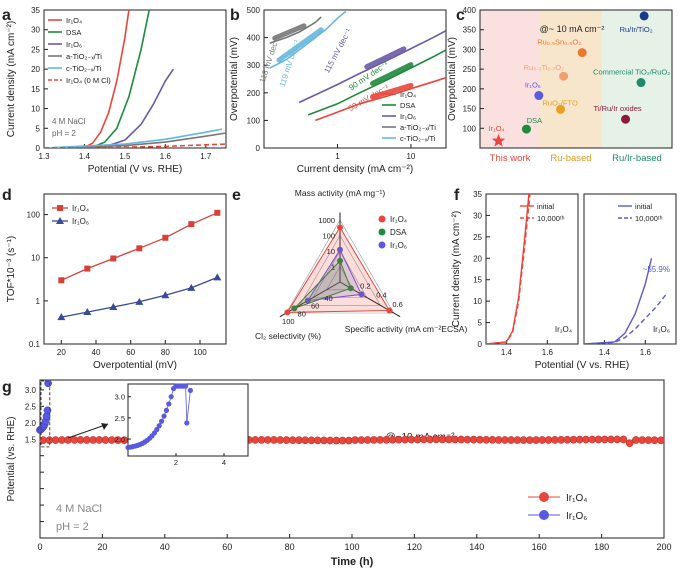 Image resolution: width=682 pixels, height=576 pixels. I want to click on x-tick-label: 200, so click(663, 547).